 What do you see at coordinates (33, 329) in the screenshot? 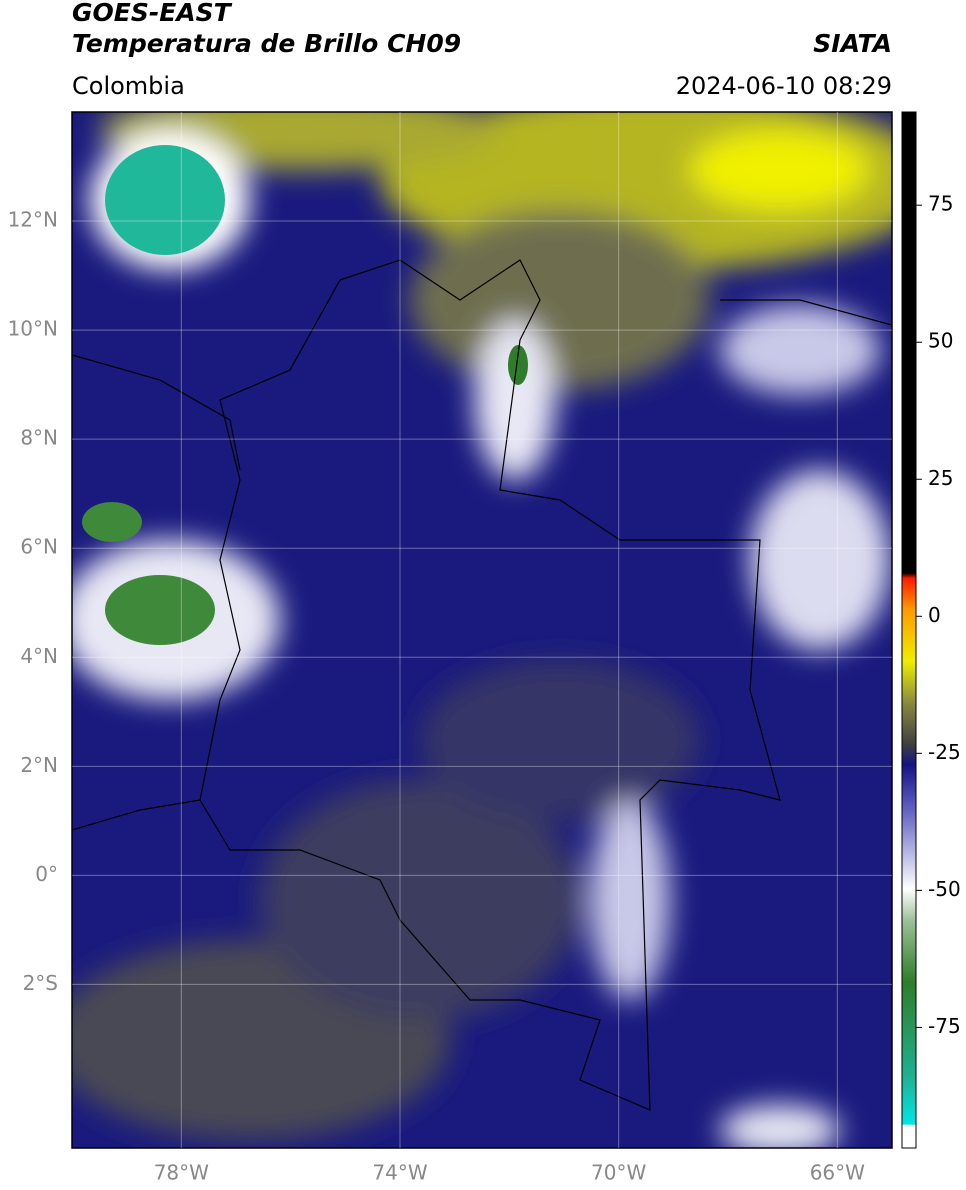
I see `lat-tick-label: 10°N` at bounding box center [33, 329].